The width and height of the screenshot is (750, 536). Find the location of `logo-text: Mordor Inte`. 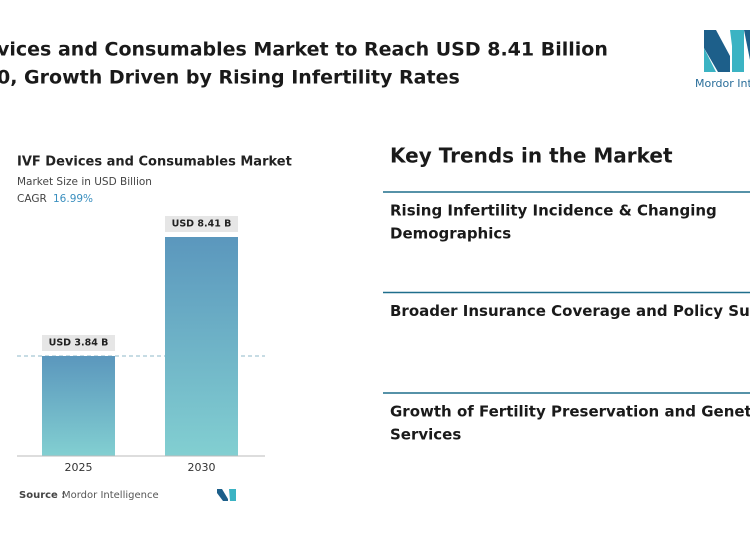

logo-text: Mordor Inte is located at coordinates (722, 83).